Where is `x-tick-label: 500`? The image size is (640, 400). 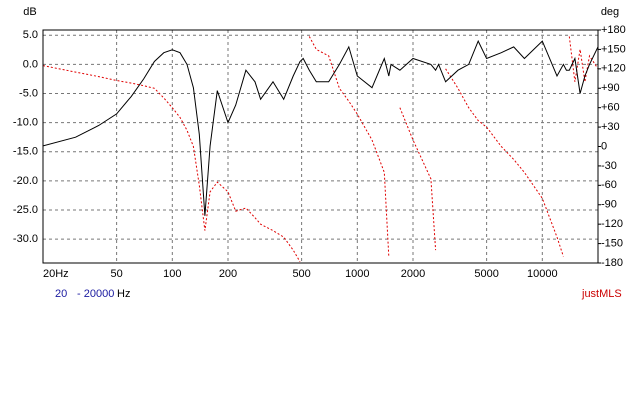 x-tick-label: 500 is located at coordinates (301, 274).